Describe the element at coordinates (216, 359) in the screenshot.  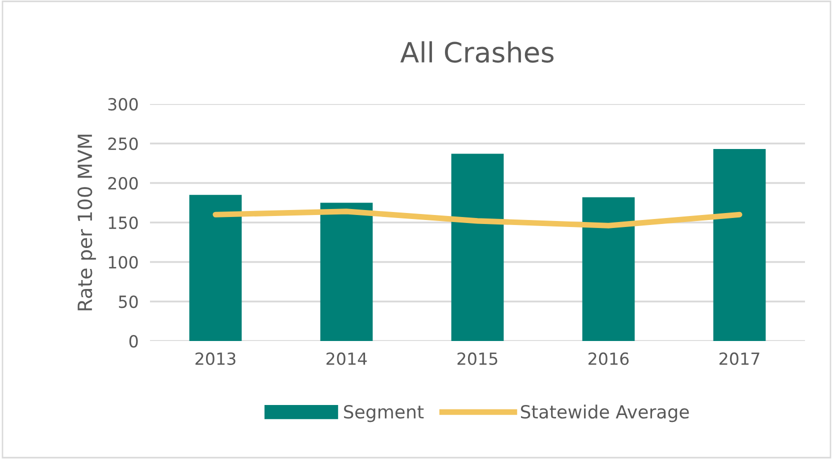
I see `x-tick-label: 2013` at that location.